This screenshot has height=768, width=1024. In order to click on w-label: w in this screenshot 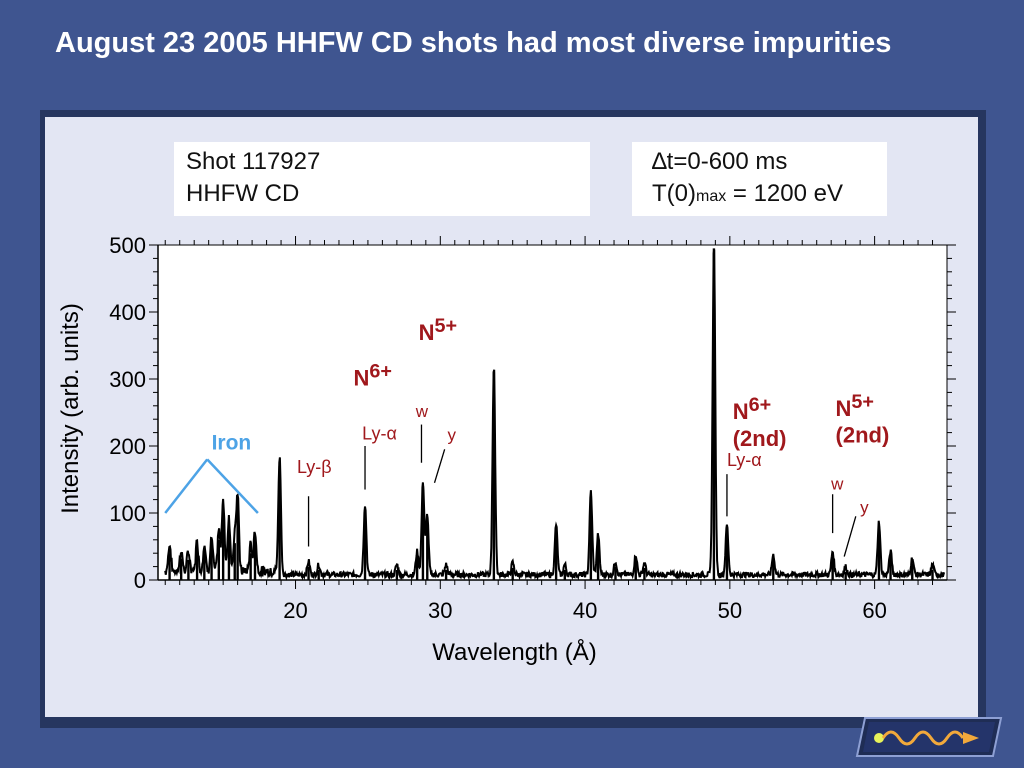, I will do `click(422, 411)`.